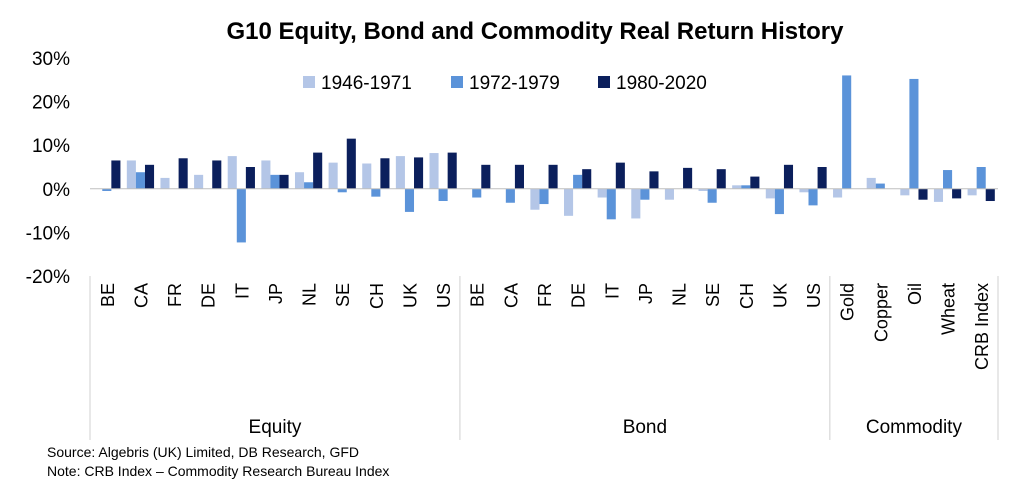 This screenshot has height=488, width=1024. What do you see at coordinates (938, 195) in the screenshot?
I see `bar-commodity-wheat-1946-1971` at bounding box center [938, 195].